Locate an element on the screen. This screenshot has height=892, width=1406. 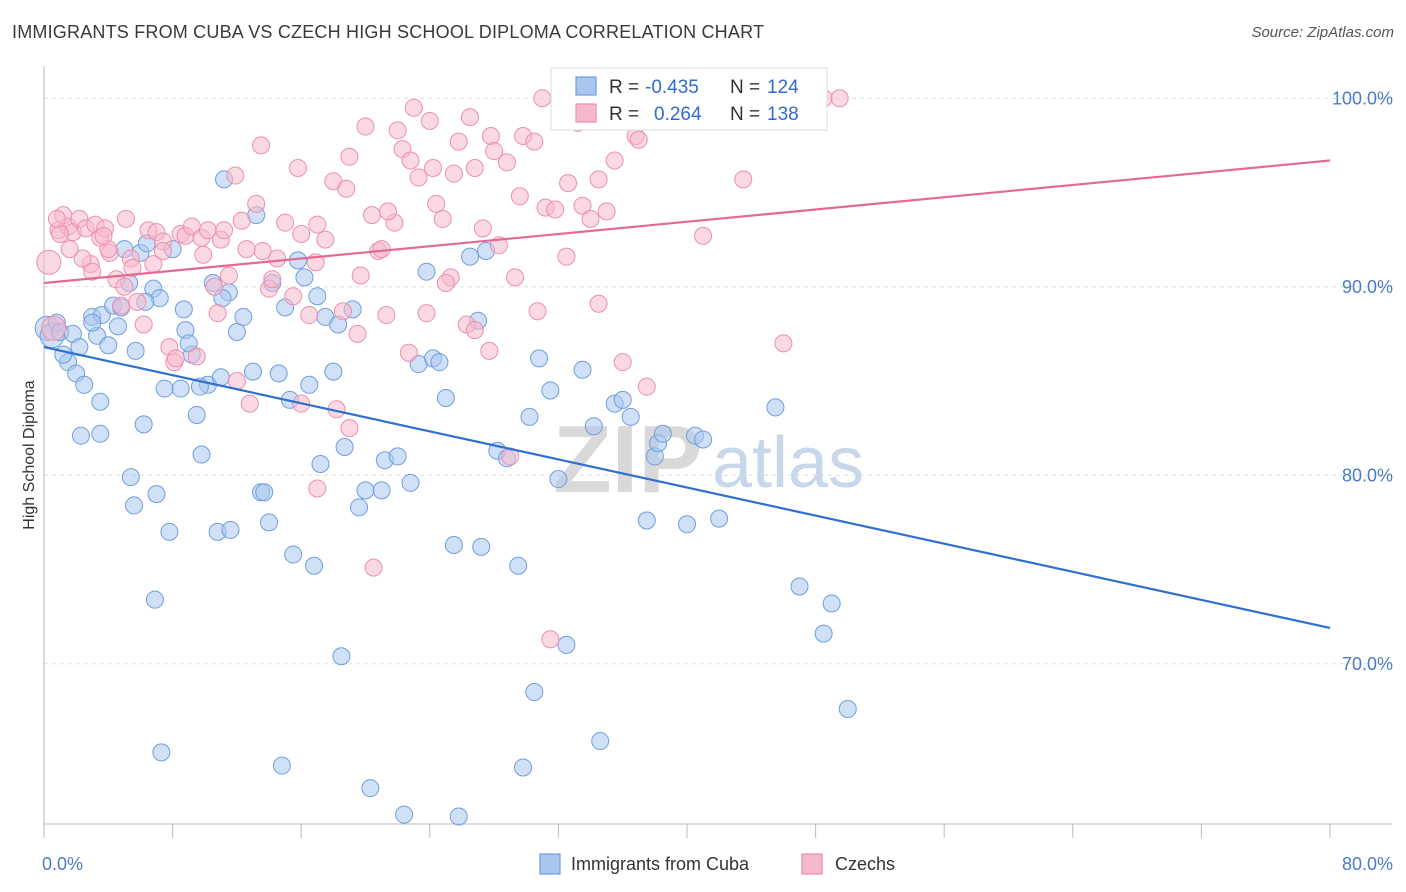
legend-czech-n-value: 138 is located at coordinates (783, 114).